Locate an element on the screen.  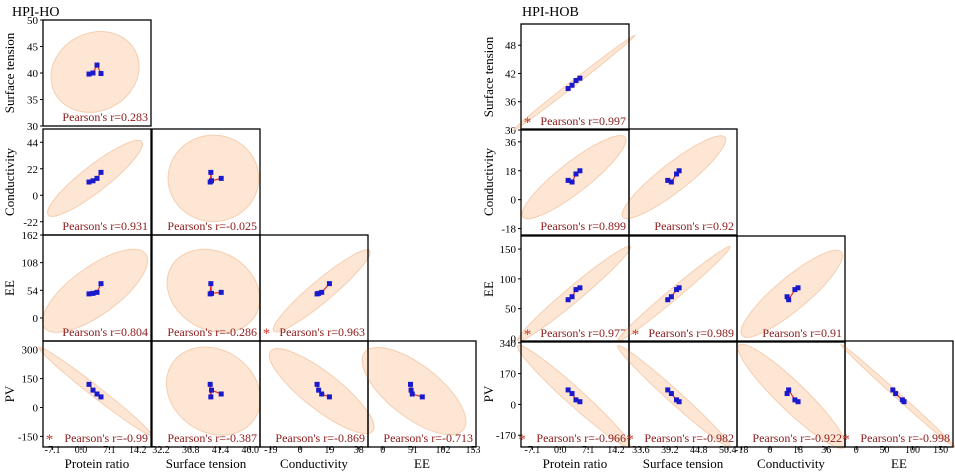
x-tick-label: 19 is located at coordinates (329, 450).